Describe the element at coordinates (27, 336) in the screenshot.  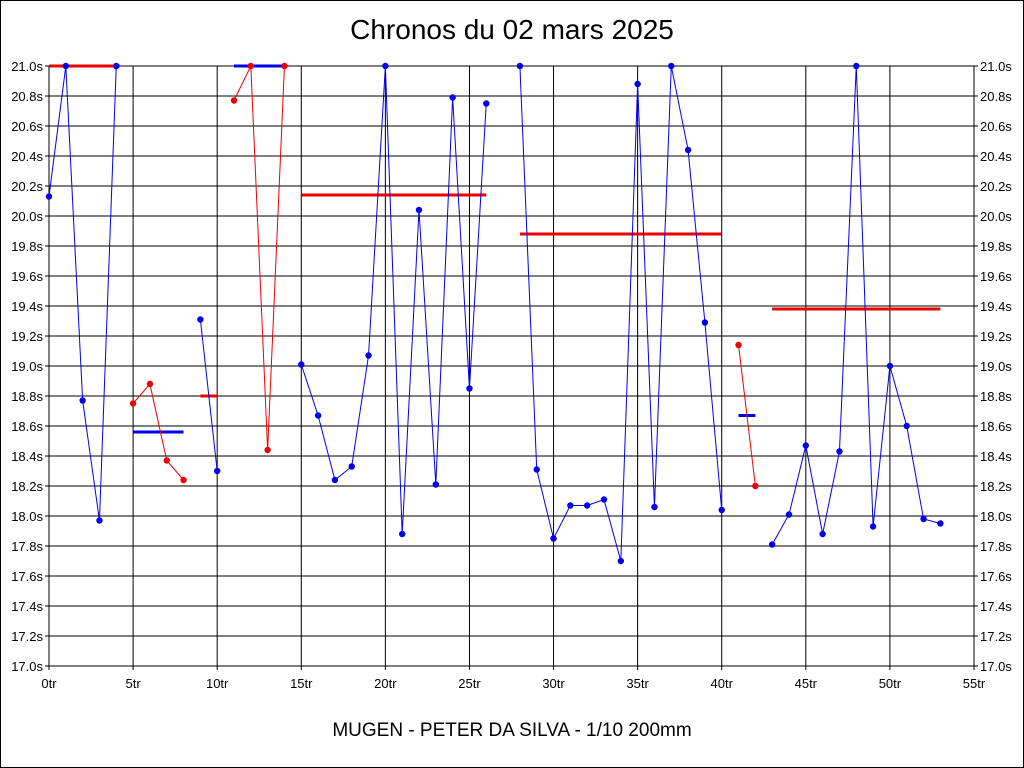
I see `y-tick-label-left: 19.2s` at that location.